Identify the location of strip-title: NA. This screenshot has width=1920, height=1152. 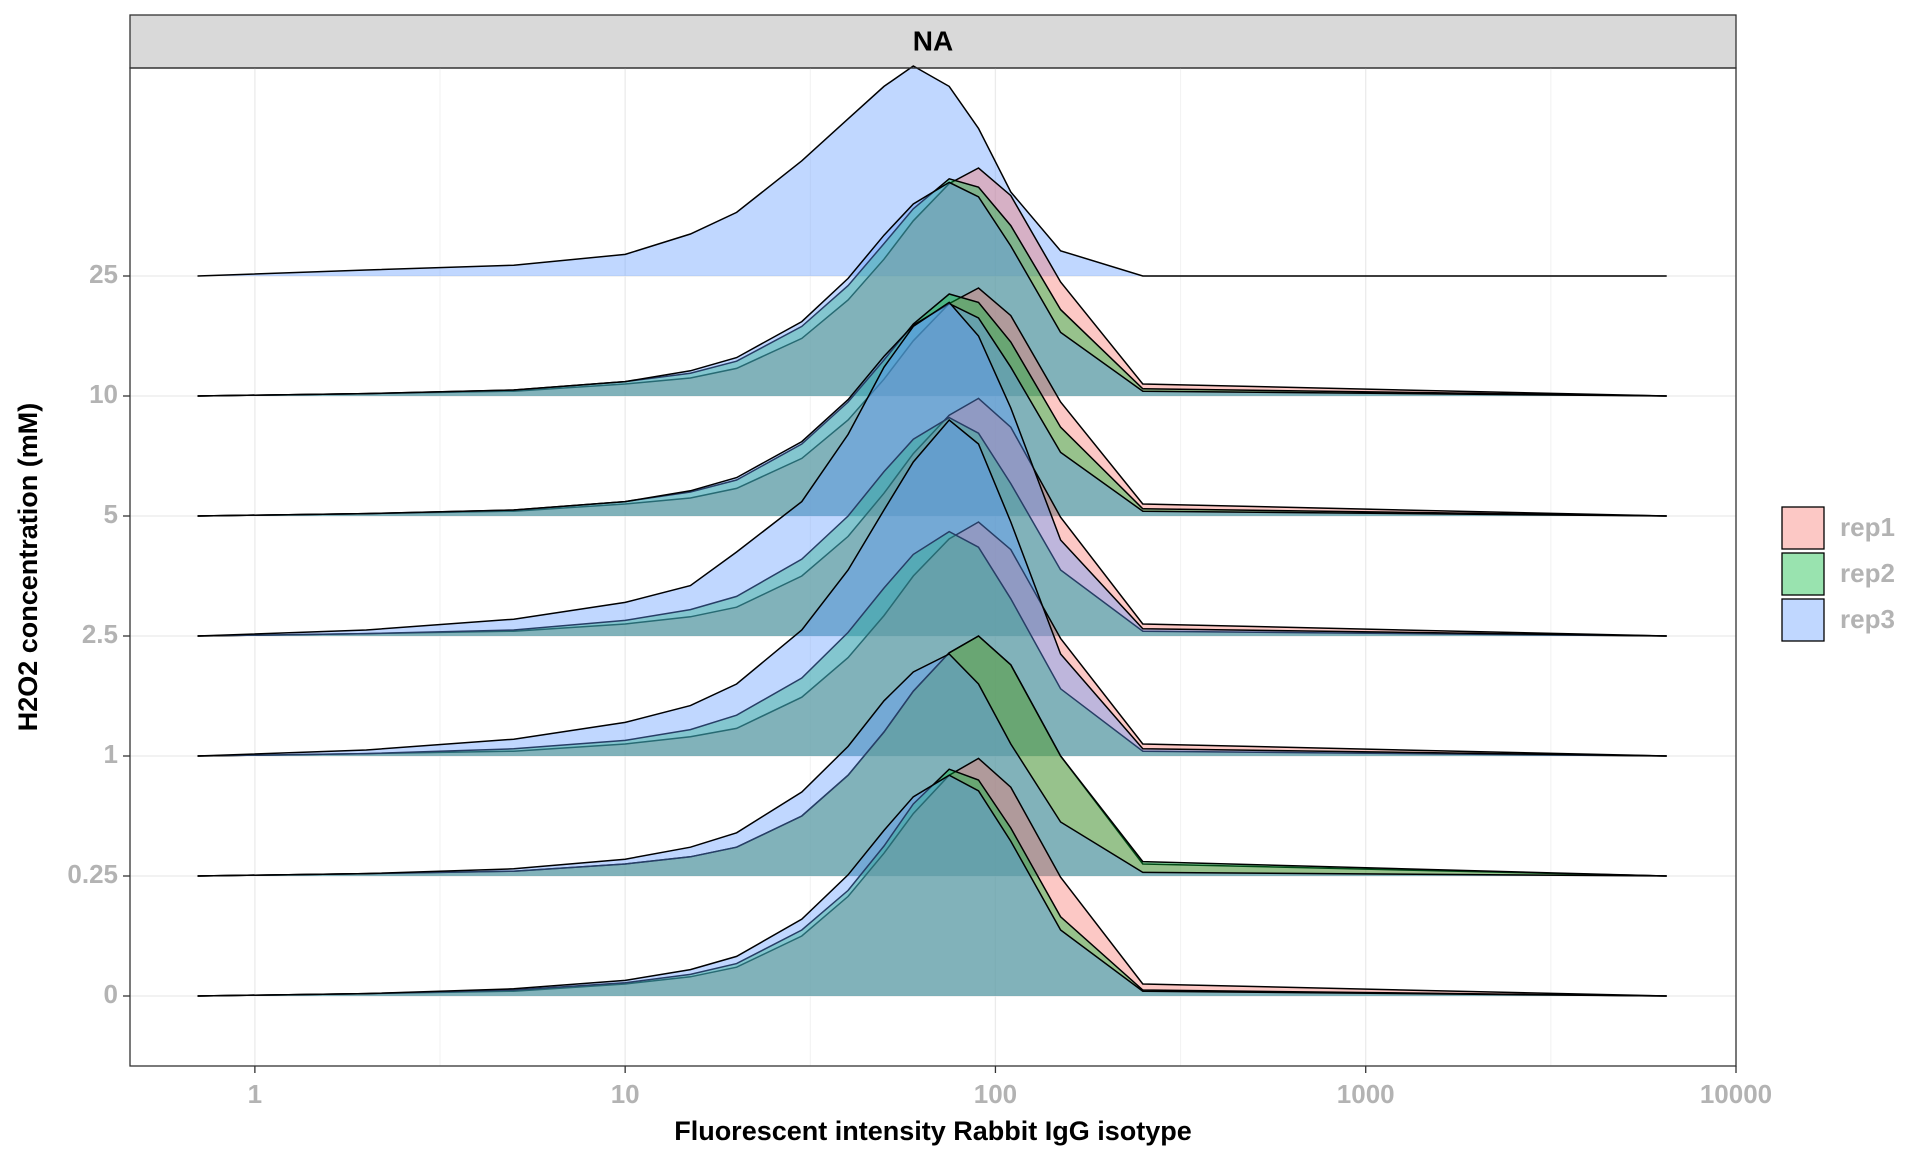
(933, 40).